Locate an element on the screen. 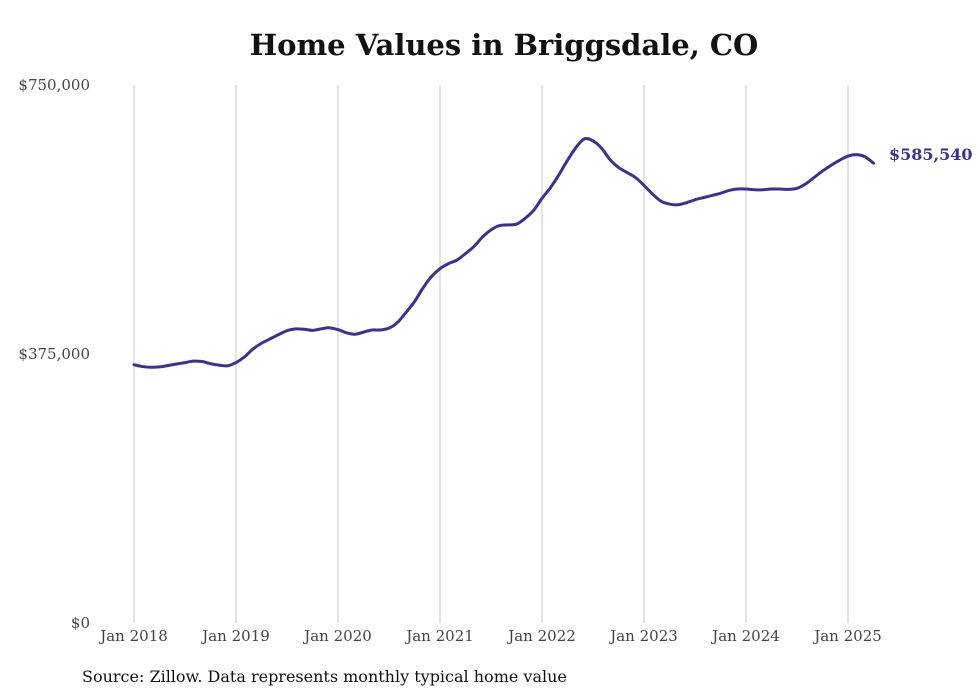  x-tick-label: Jan 2023 is located at coordinates (643, 636).